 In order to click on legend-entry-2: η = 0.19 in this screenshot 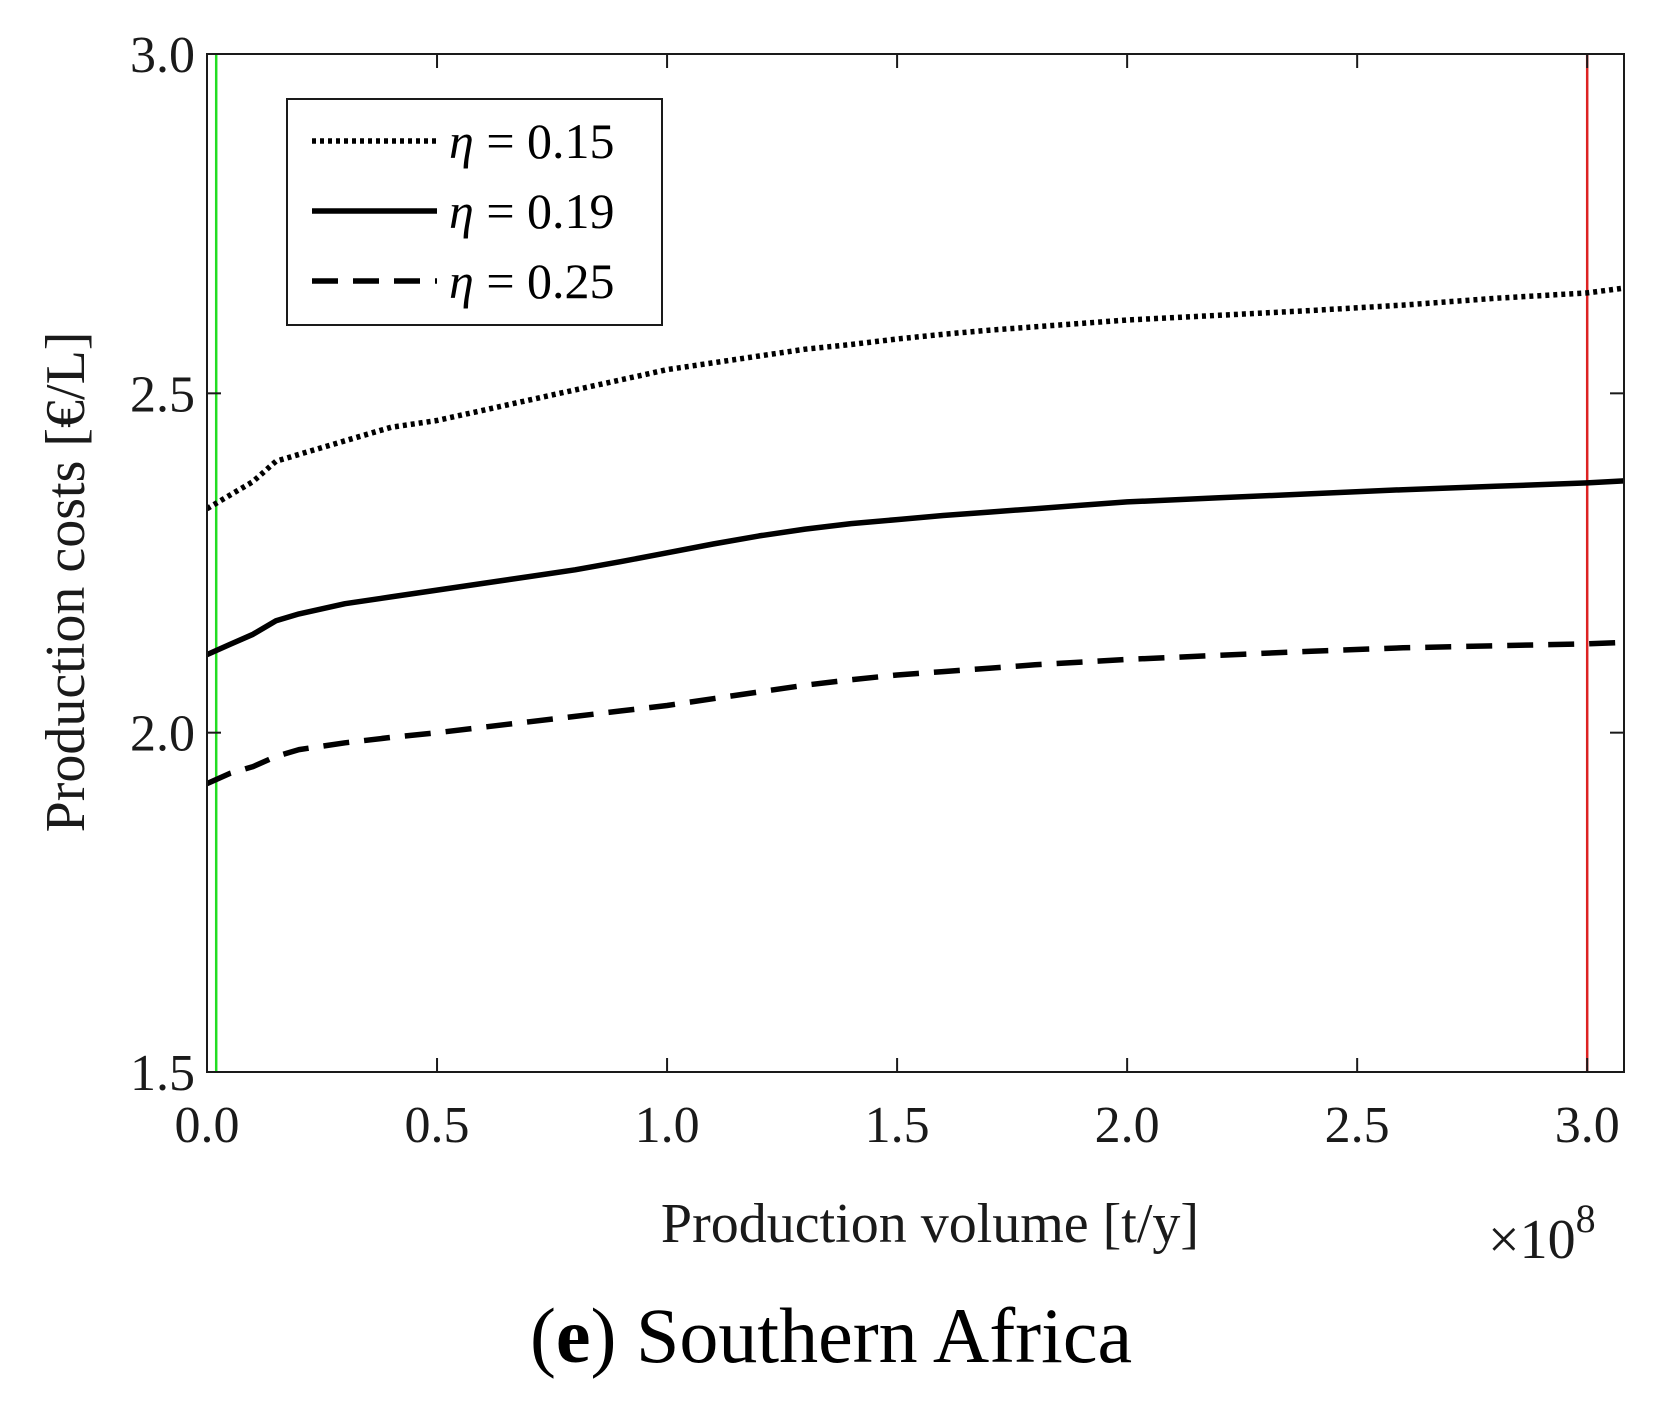, I will do `click(532, 211)`.